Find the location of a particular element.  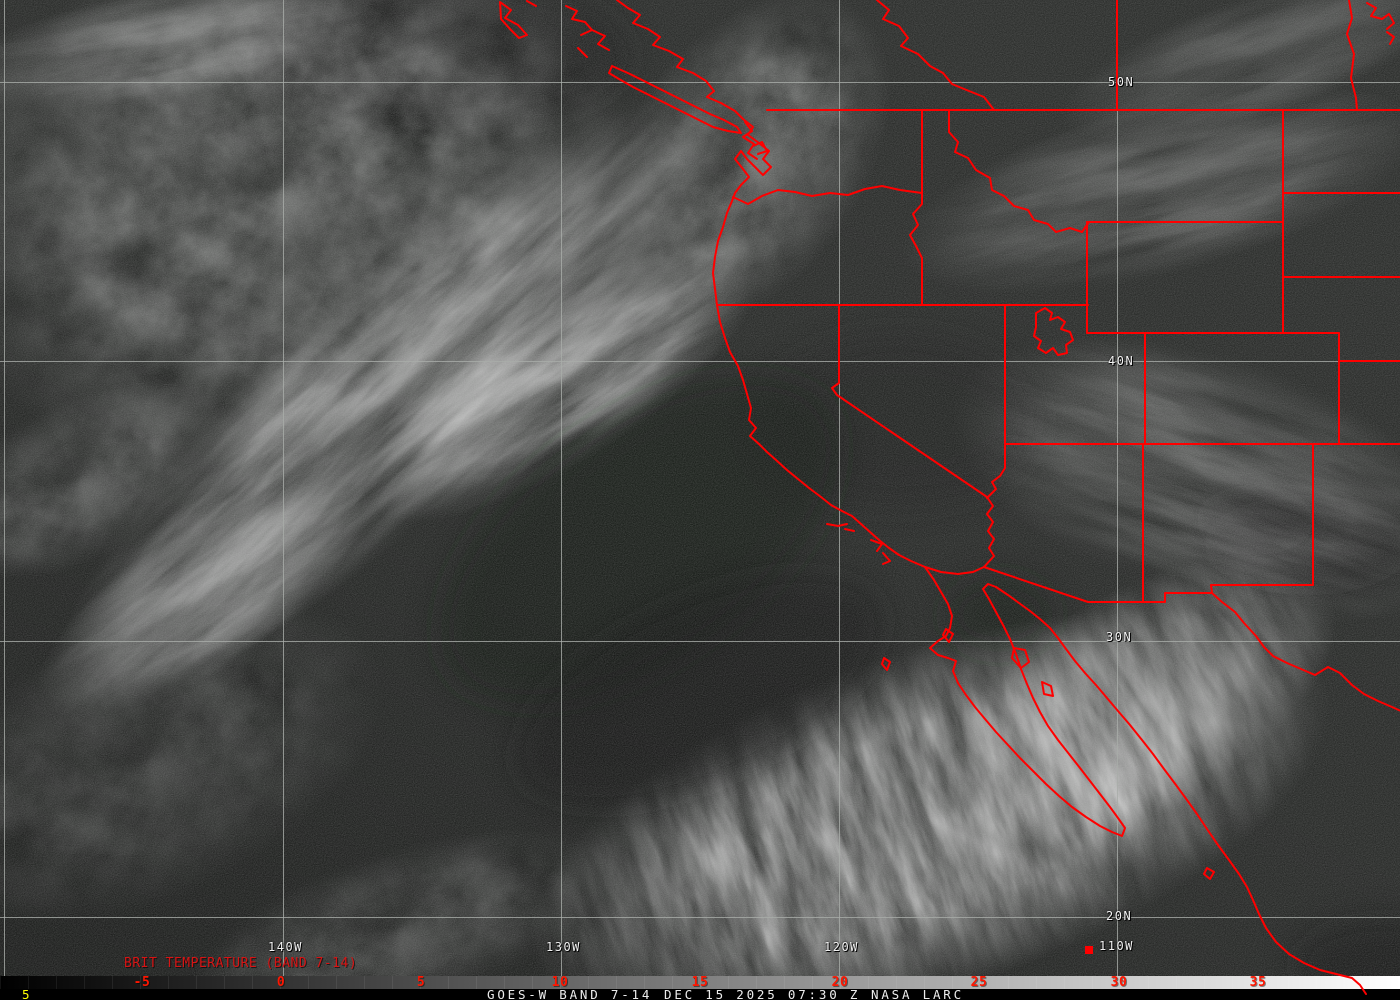

colorbar-tick: 20 is located at coordinates (840, 982).